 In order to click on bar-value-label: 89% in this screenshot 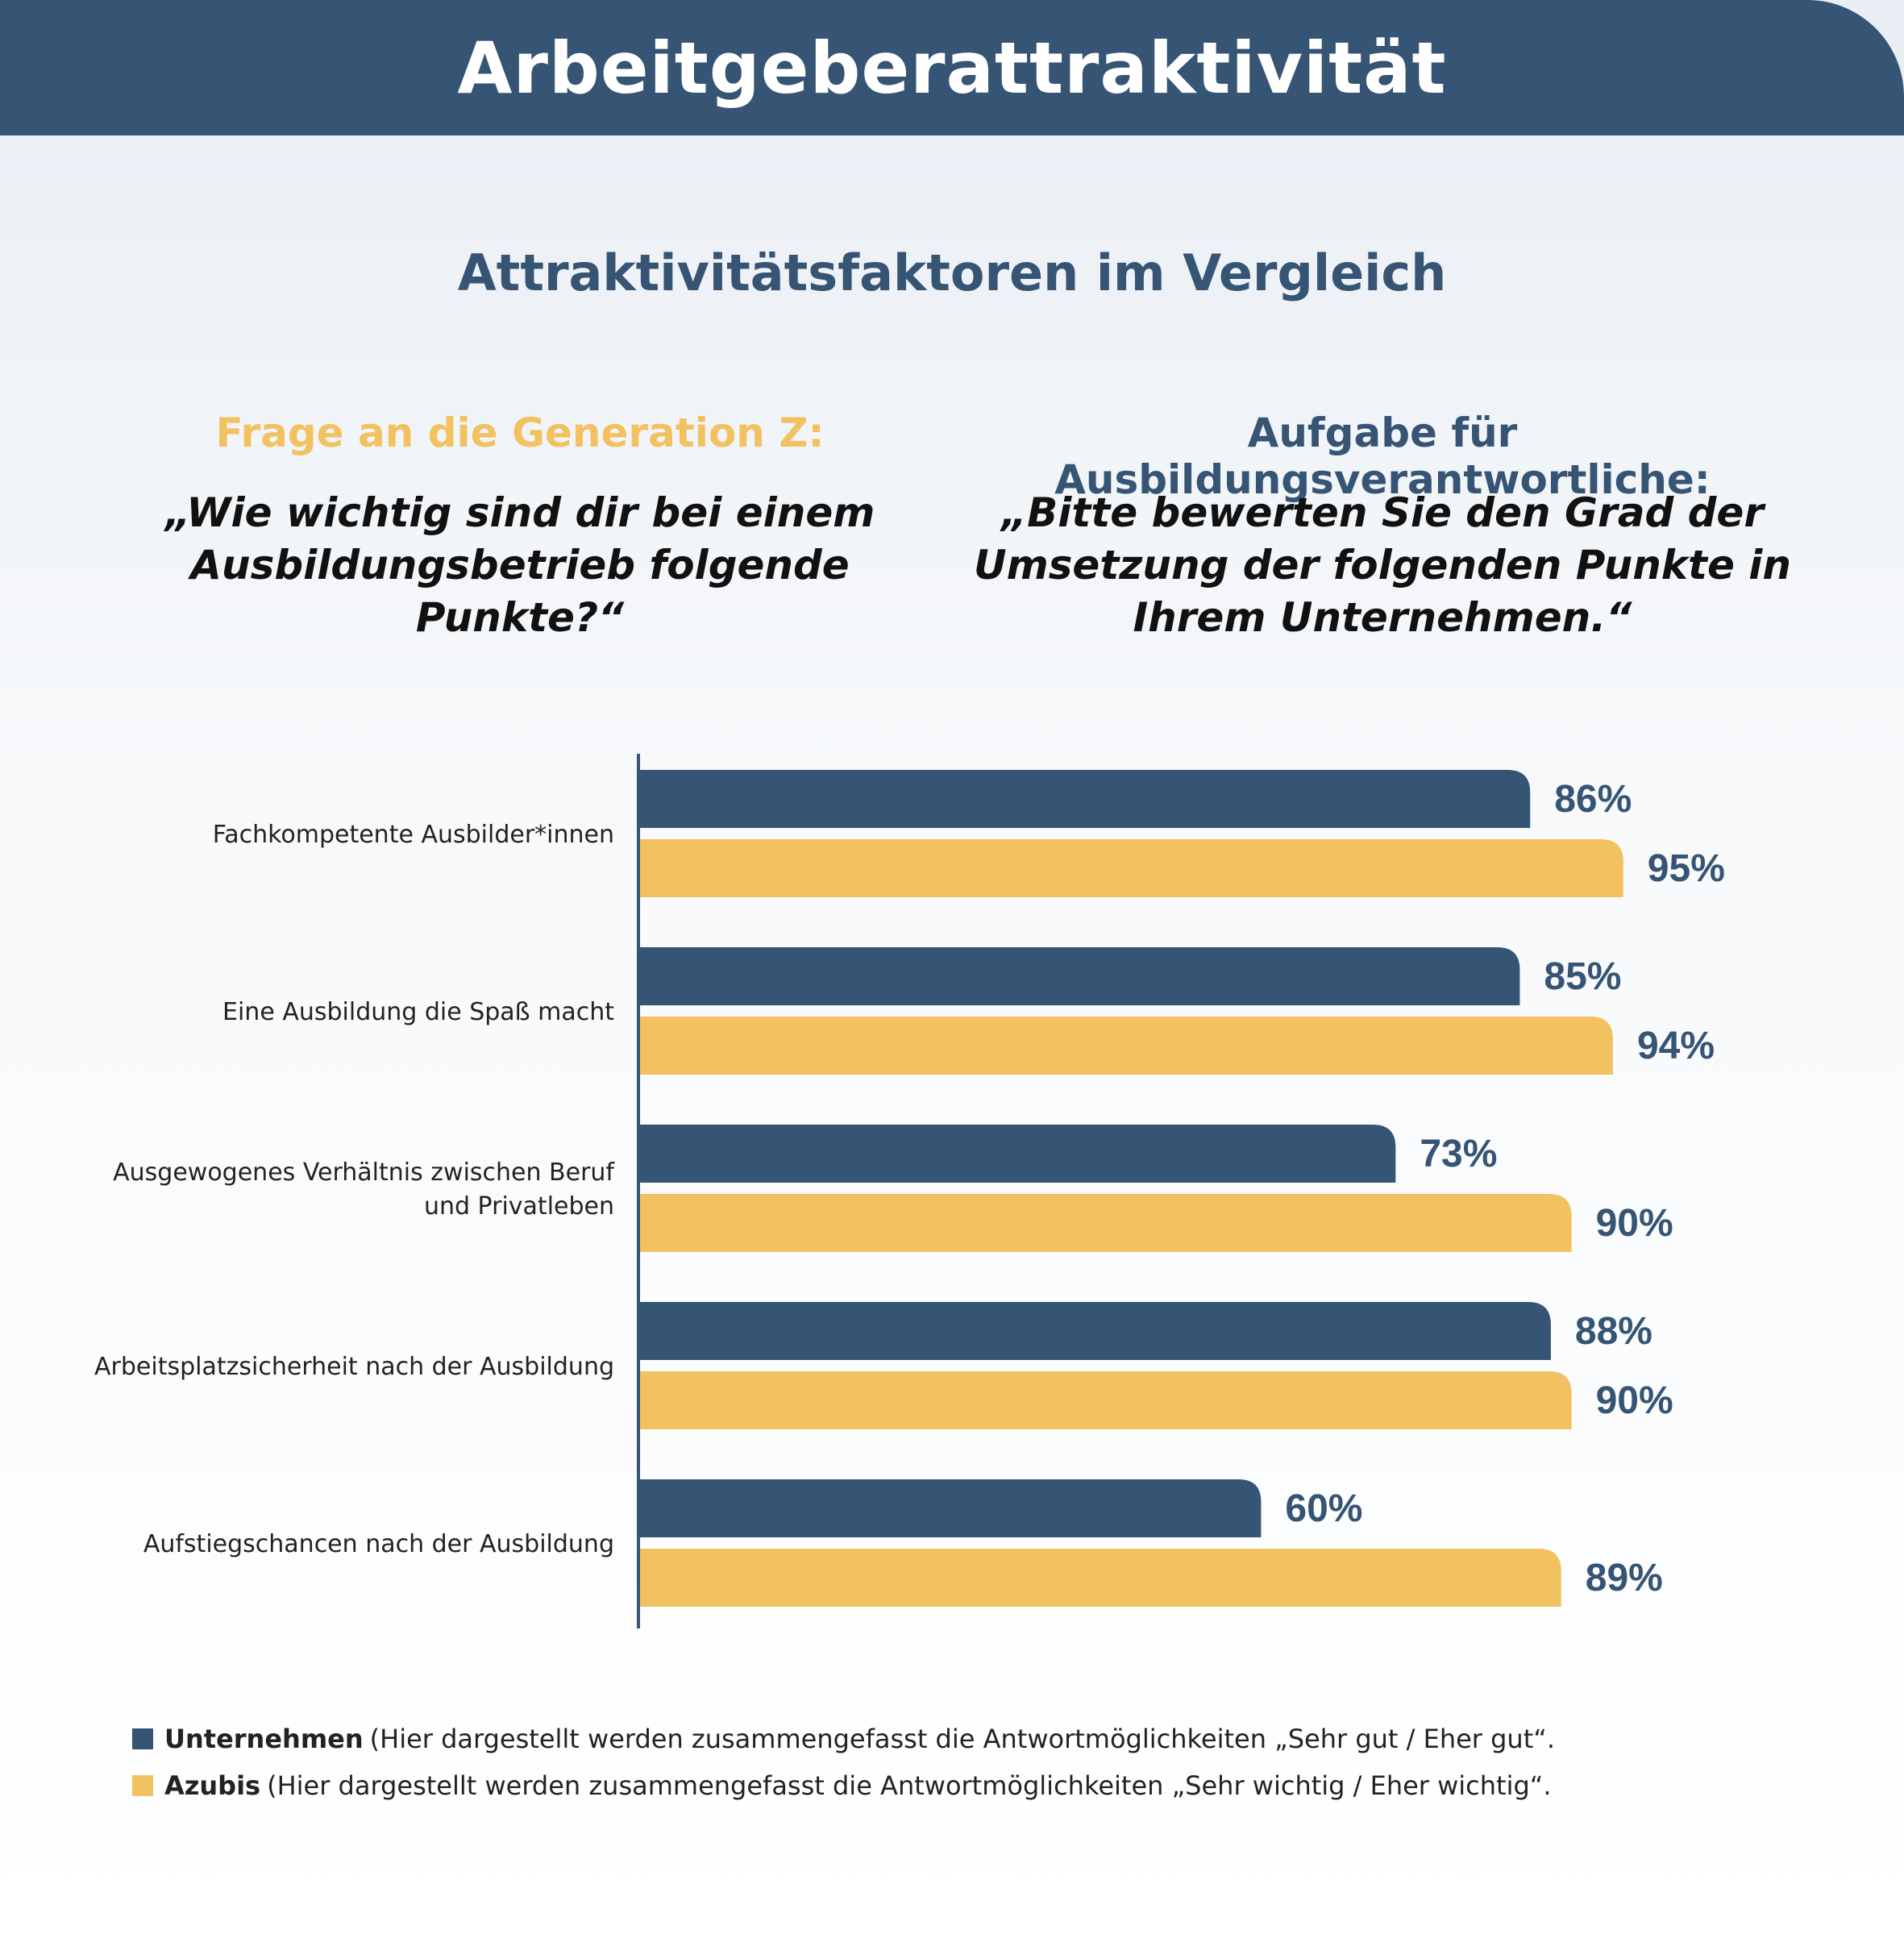, I will do `click(1624, 1578)`.